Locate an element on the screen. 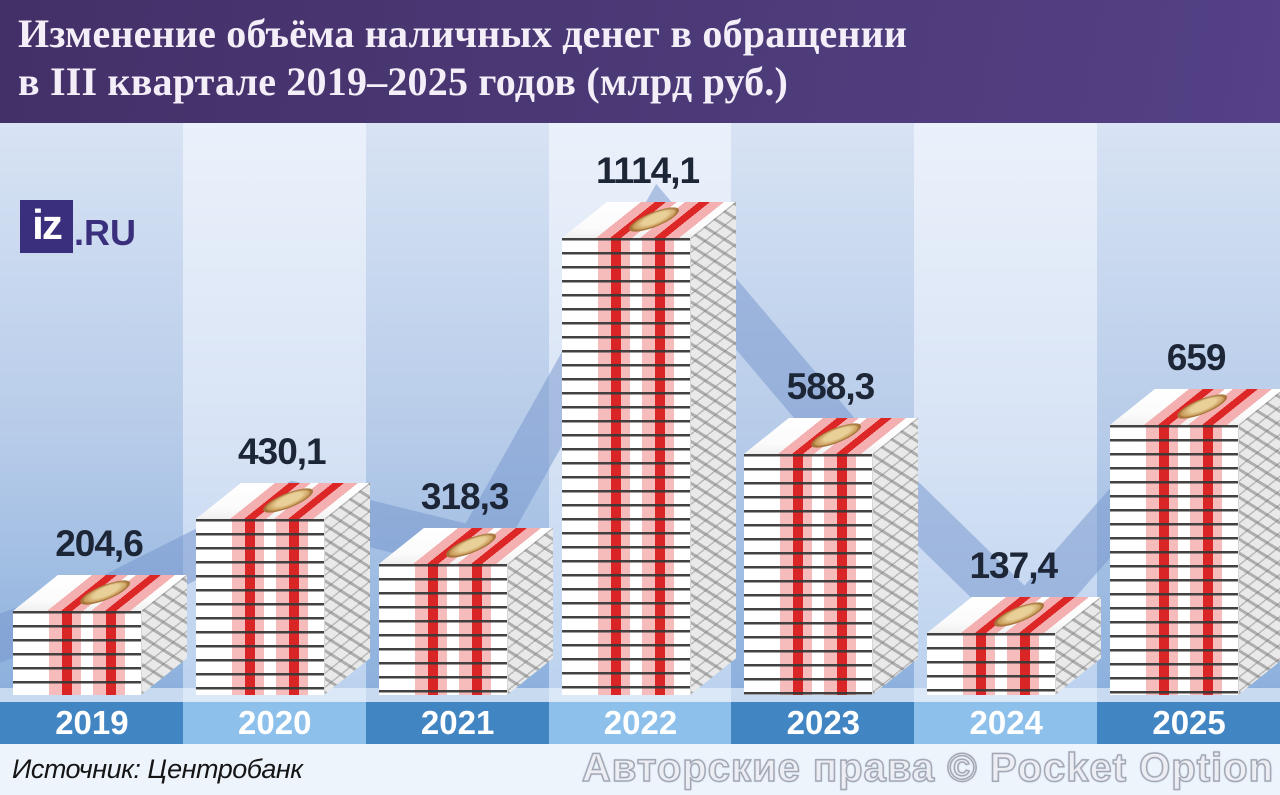 The height and width of the screenshot is (795, 1280). stack-side-2020 is located at coordinates (346, 588).